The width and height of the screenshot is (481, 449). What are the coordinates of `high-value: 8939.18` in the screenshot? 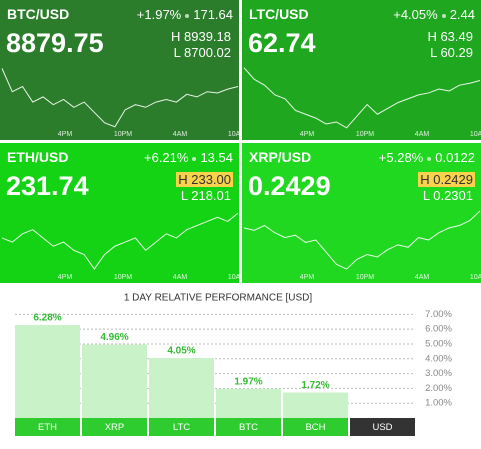 It's located at (207, 36).